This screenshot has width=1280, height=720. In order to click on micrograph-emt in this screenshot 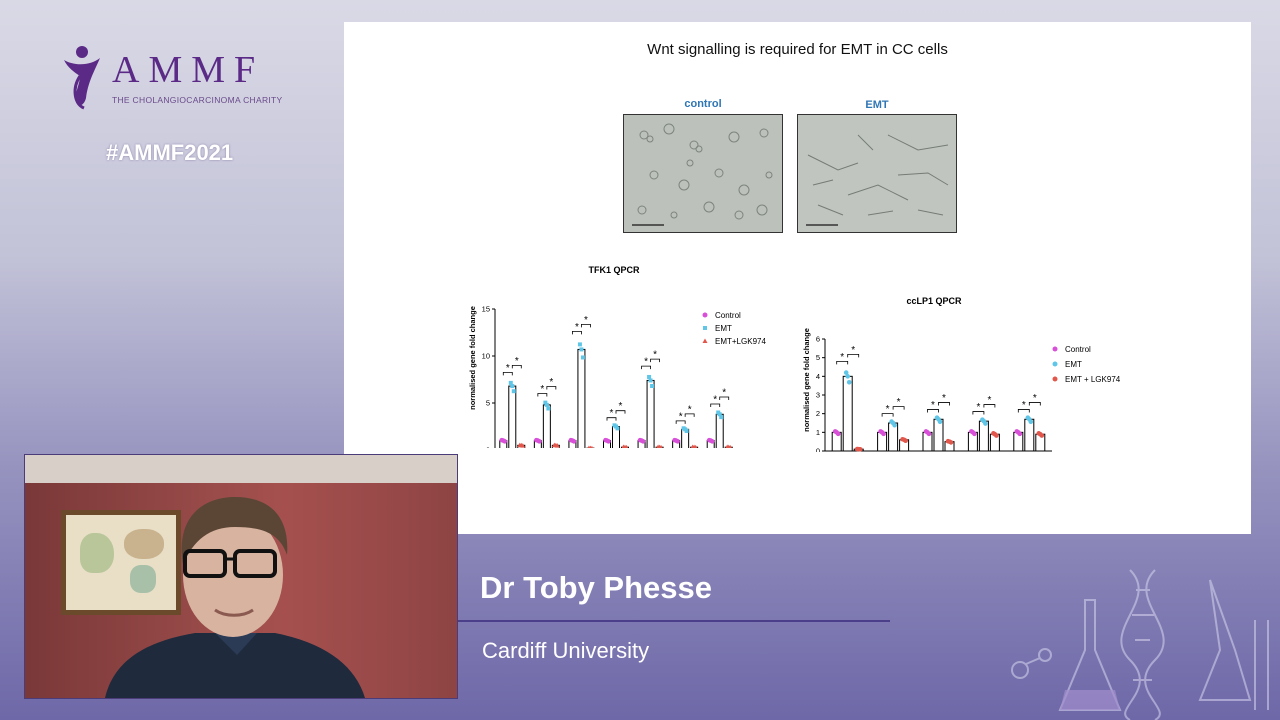, I will do `click(877, 173)`.